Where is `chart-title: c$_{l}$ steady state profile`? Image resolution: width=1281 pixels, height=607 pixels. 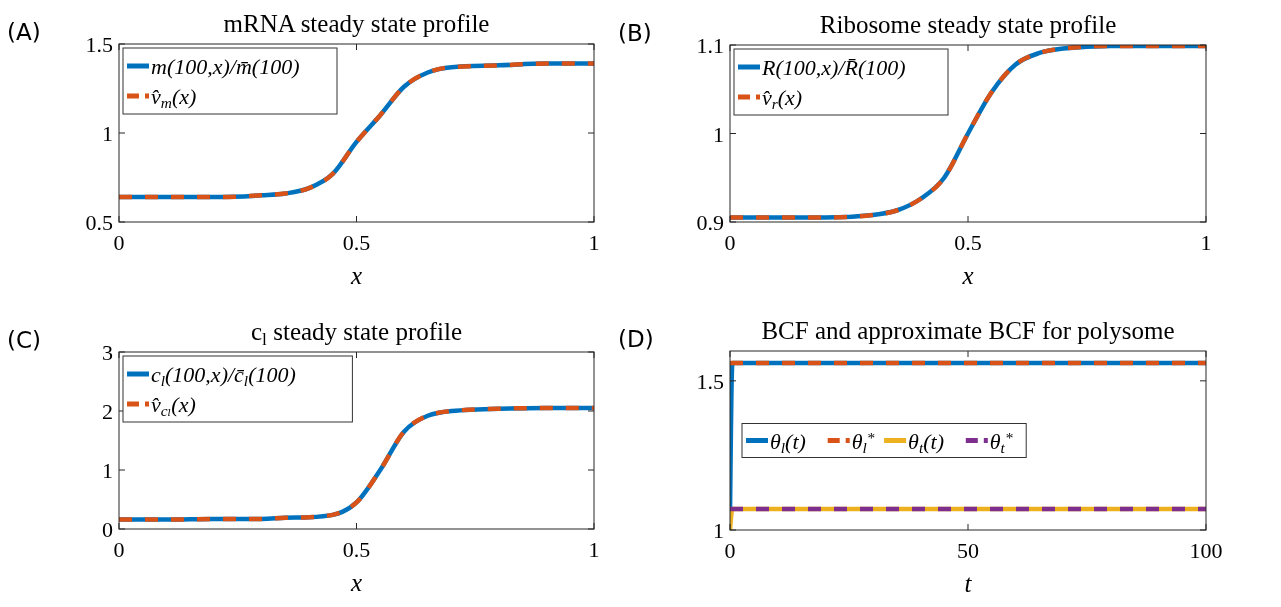
chart-title: c$_{l}$ steady state profile is located at coordinates (356, 333).